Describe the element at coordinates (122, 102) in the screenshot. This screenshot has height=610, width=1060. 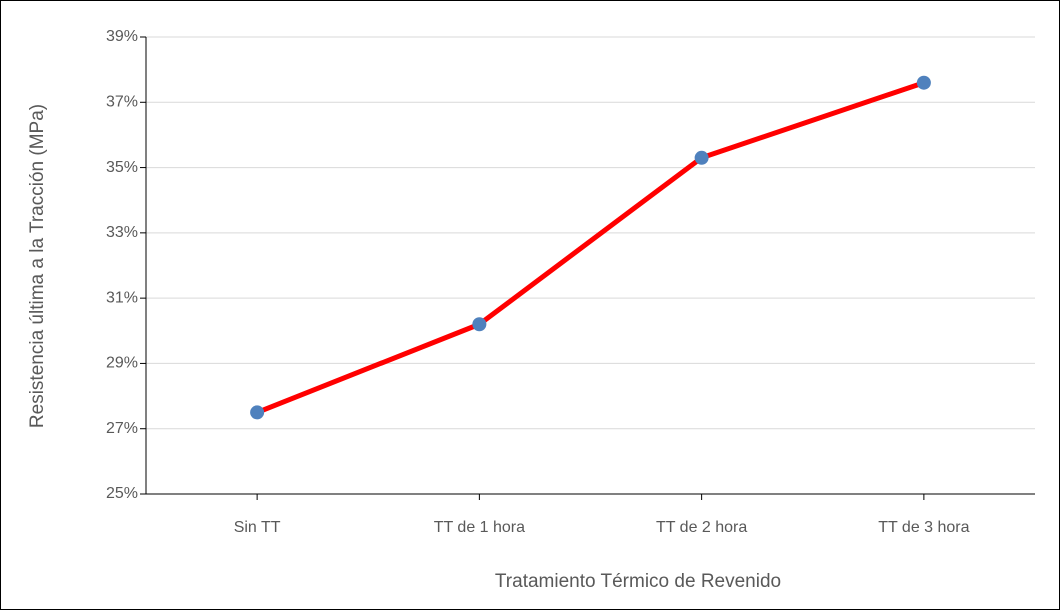
I see `y-tick-label: 37%` at that location.